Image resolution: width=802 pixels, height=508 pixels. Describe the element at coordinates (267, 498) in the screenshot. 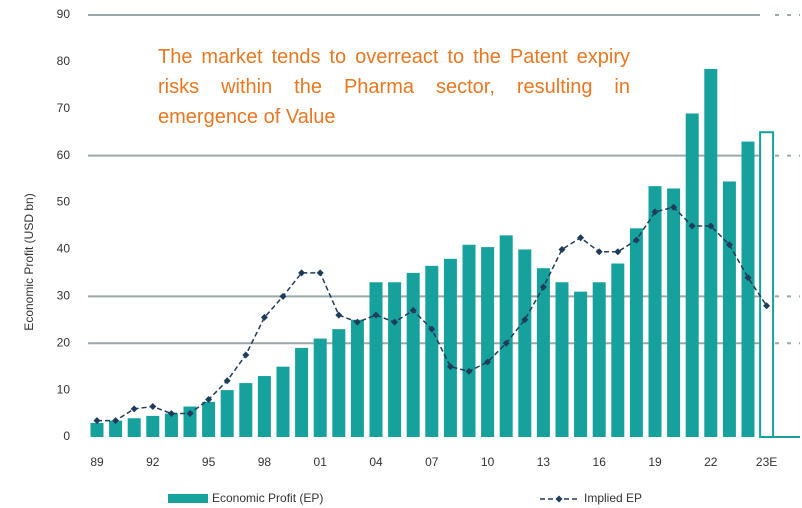

I see `legend-label: Economic Profit (EP)` at that location.